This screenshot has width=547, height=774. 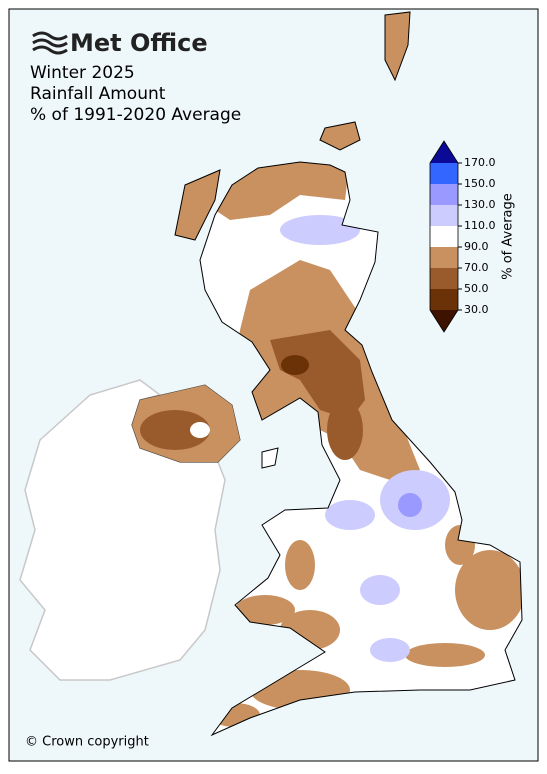 What do you see at coordinates (82, 73) in the screenshot?
I see `title-line: Winter 2025` at bounding box center [82, 73].